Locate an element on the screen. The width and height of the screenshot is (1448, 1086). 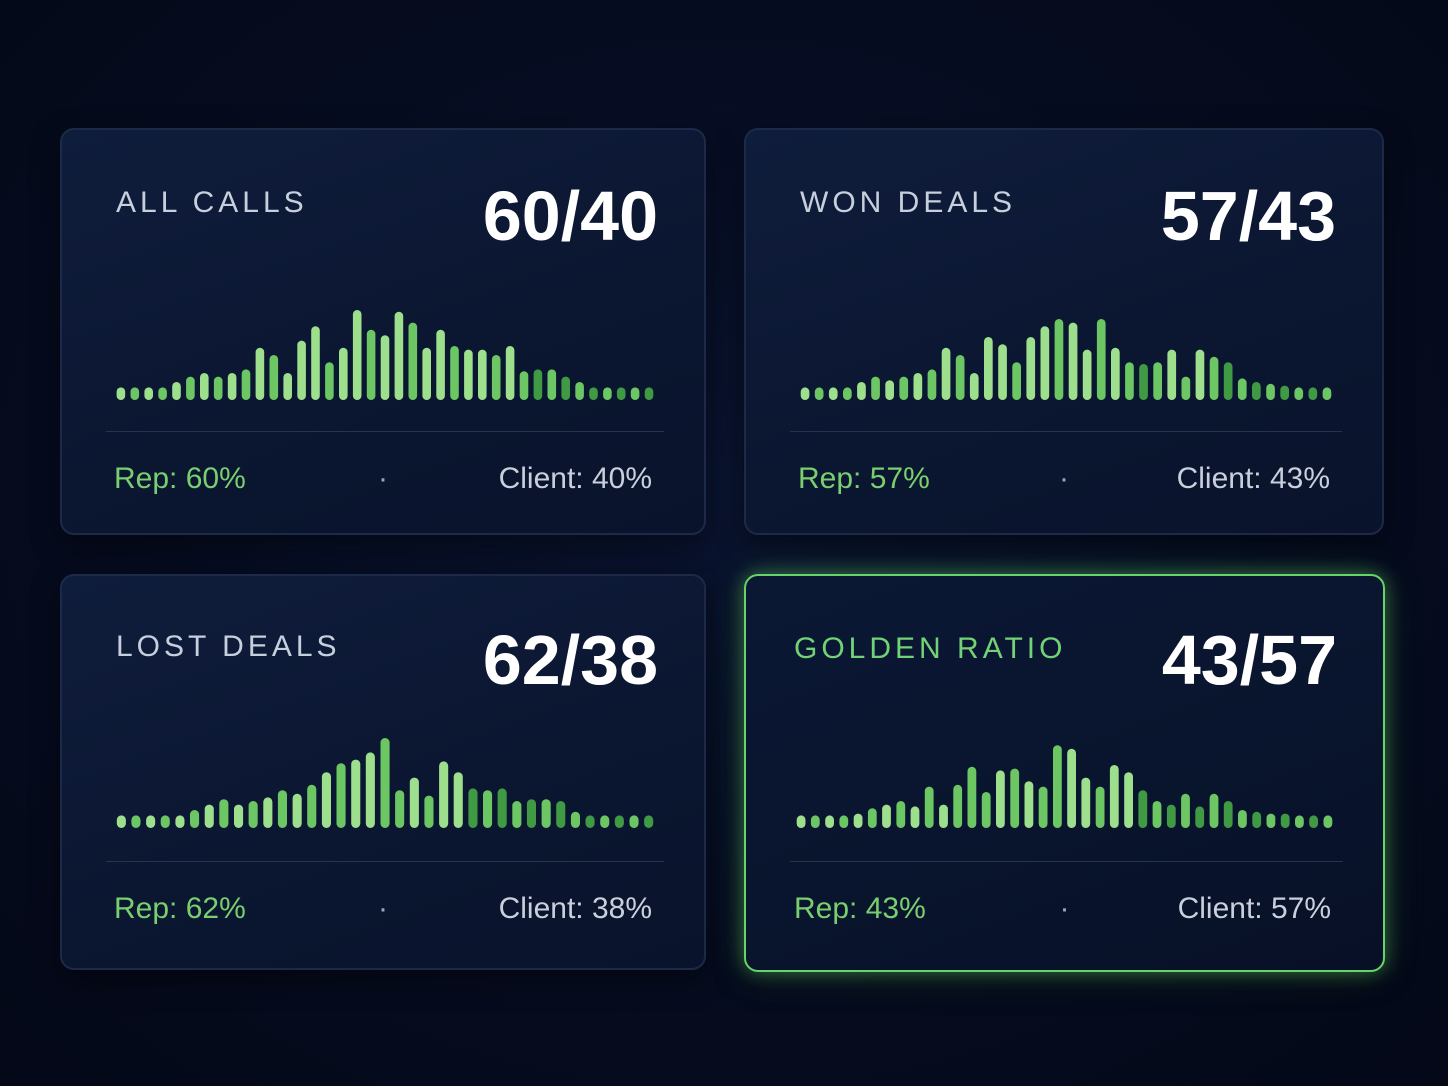
client-percentage: Client: 38% is located at coordinates (575, 908).